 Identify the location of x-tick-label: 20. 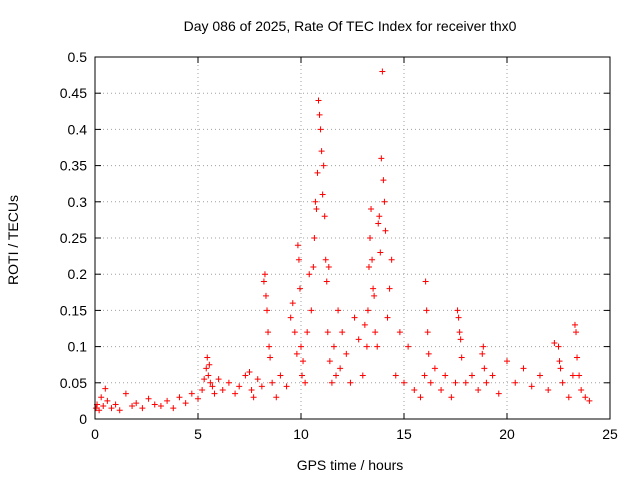
(507, 434).